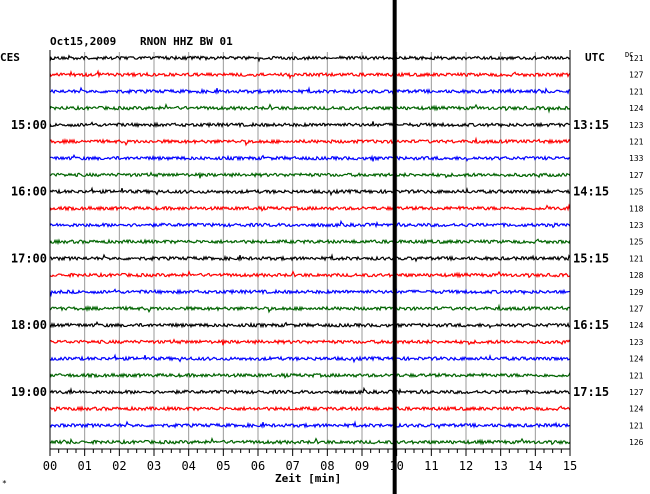 The image size is (650, 494). What do you see at coordinates (591, 392) in the screenshot?
I see `right-hour-label-4: 17:15` at bounding box center [591, 392].